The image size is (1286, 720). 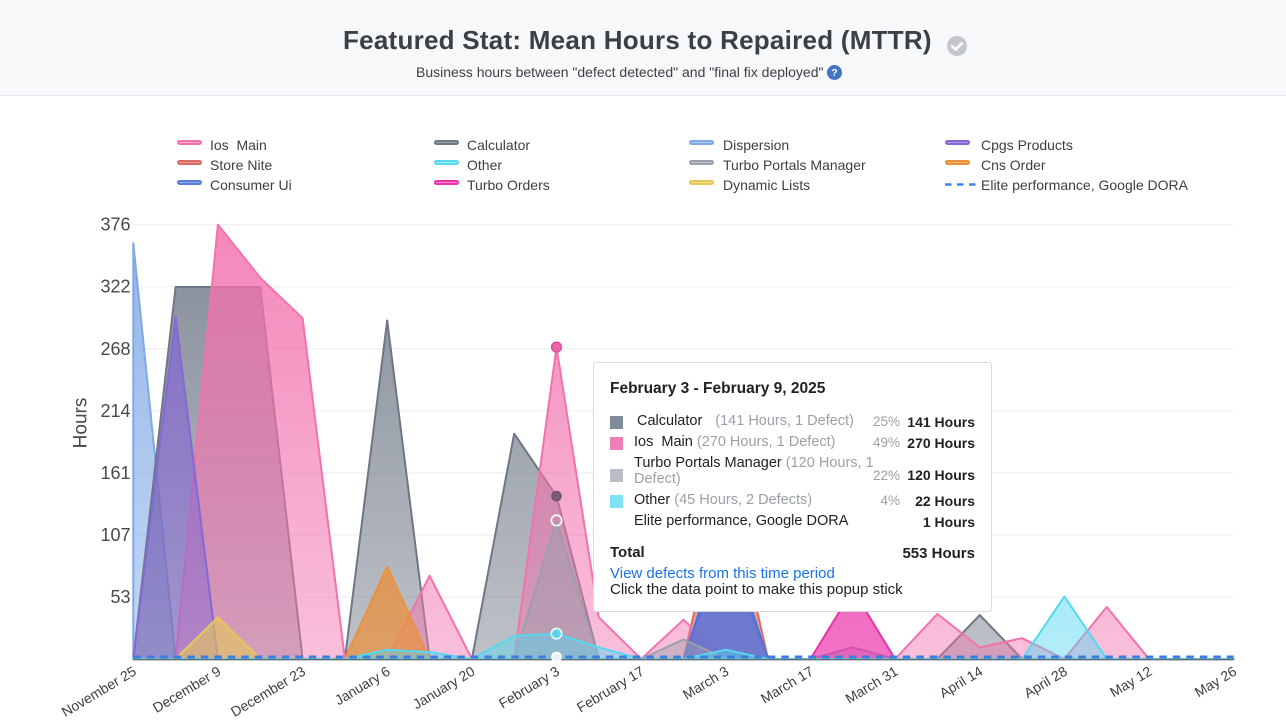 I want to click on svg-text: Hours, so click(x=81, y=423).